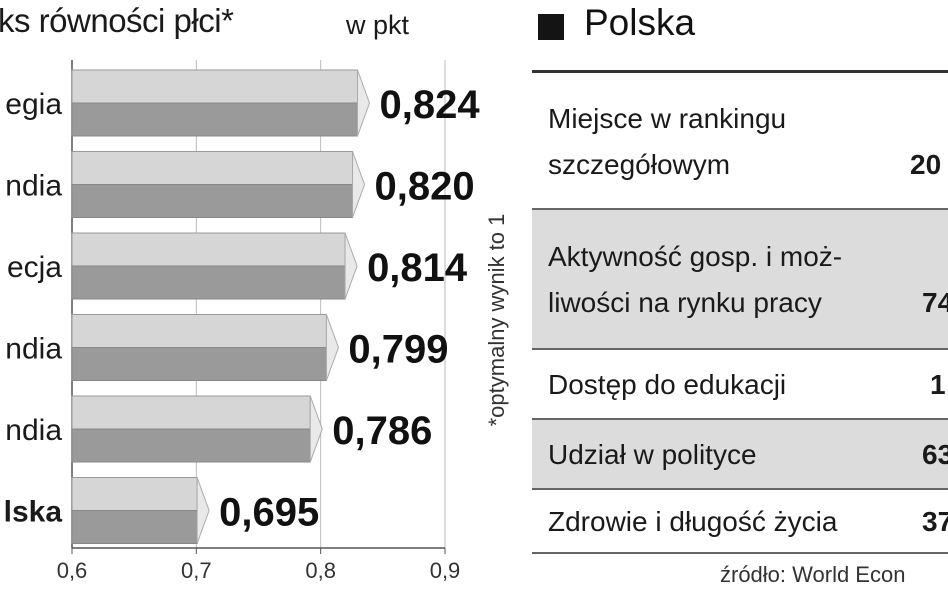 This screenshot has width=948, height=593. Describe the element at coordinates (33, 104) in the screenshot. I see `category-label: egia` at that location.